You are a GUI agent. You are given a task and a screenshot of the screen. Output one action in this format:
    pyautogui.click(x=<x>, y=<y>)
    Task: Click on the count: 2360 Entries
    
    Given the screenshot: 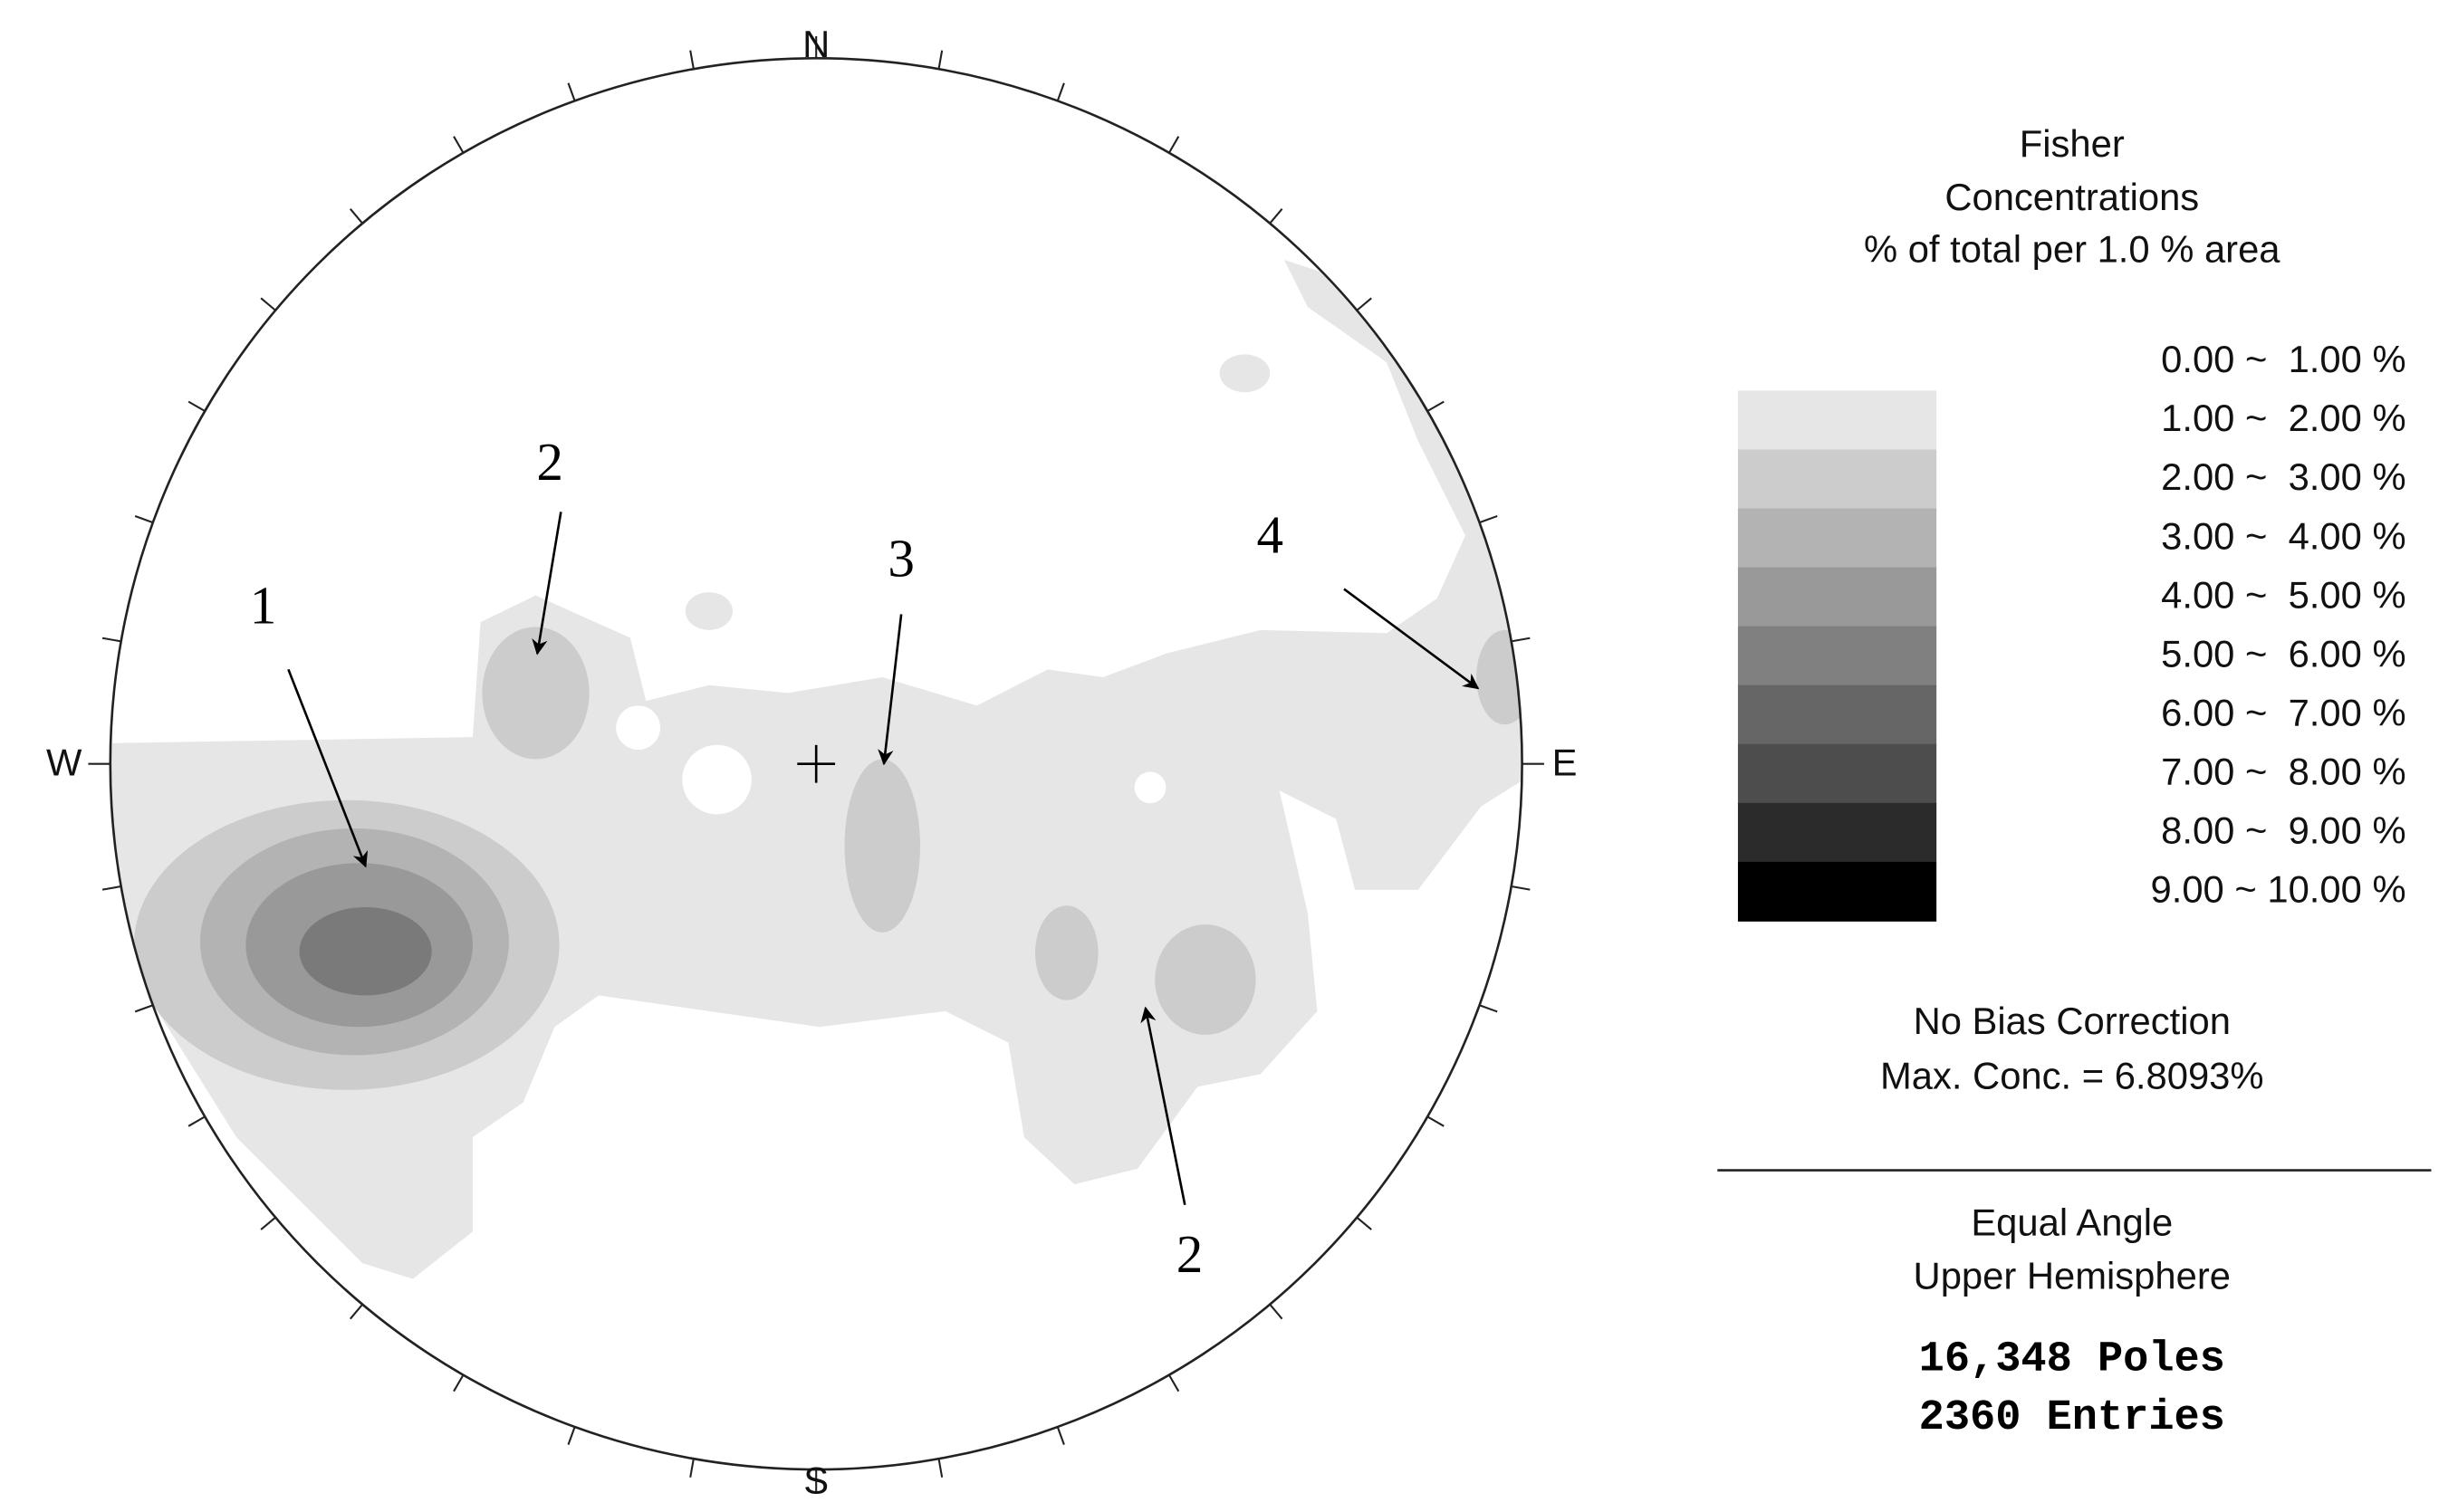 What is the action you would take?
    pyautogui.click(x=2072, y=1418)
    